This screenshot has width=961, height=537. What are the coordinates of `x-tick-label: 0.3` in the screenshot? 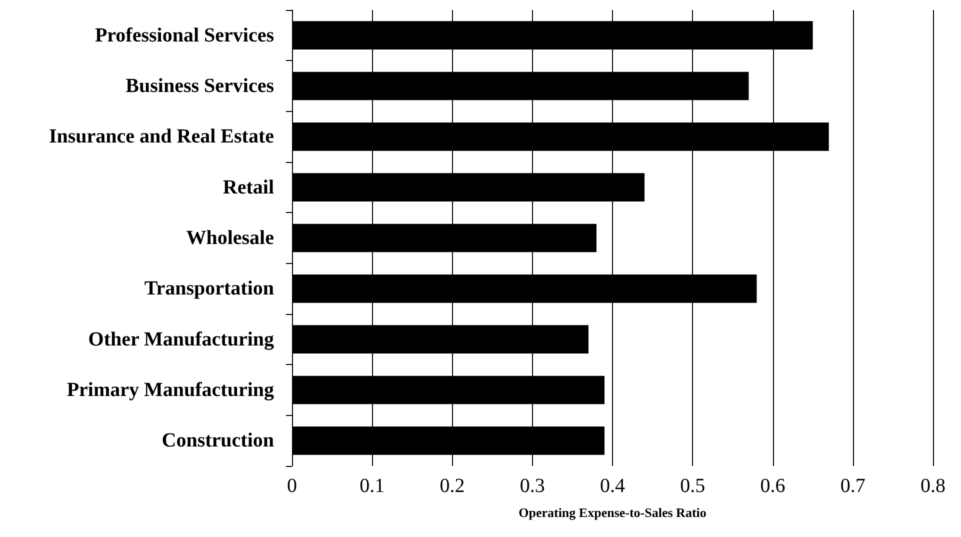 It's located at (532, 486).